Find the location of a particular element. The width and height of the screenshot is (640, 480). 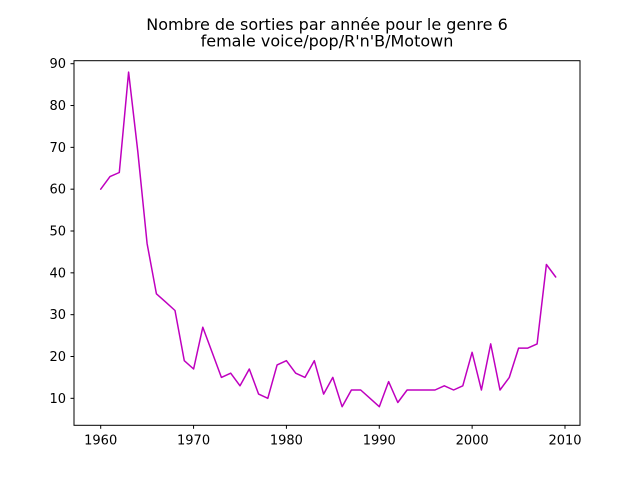

y-tick-label: 30 is located at coordinates (57, 315).